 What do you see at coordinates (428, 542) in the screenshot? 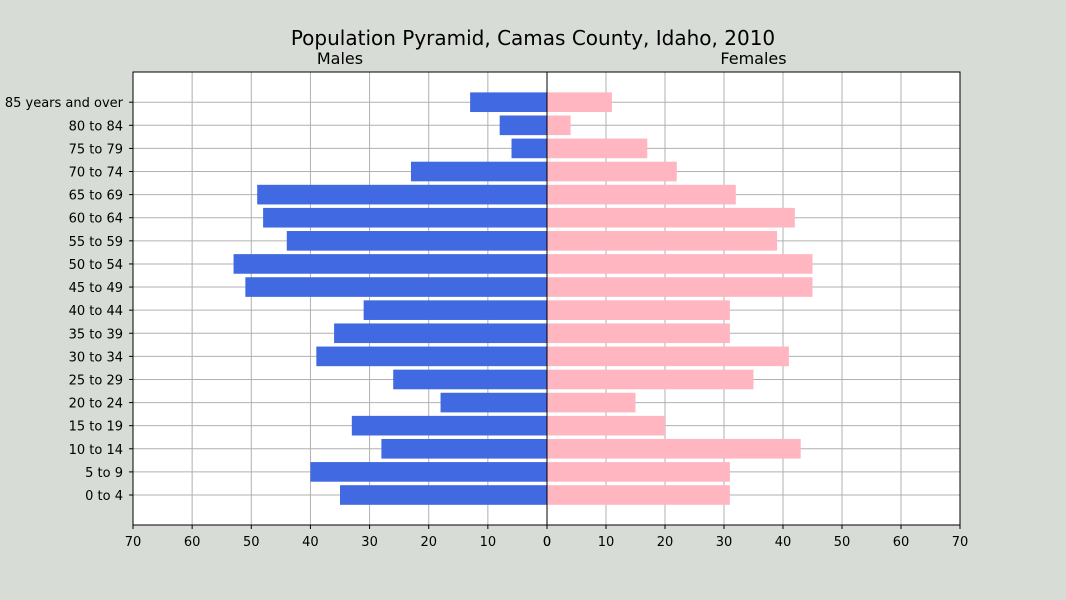
I see `males-x-tick-label: 20` at bounding box center [428, 542].